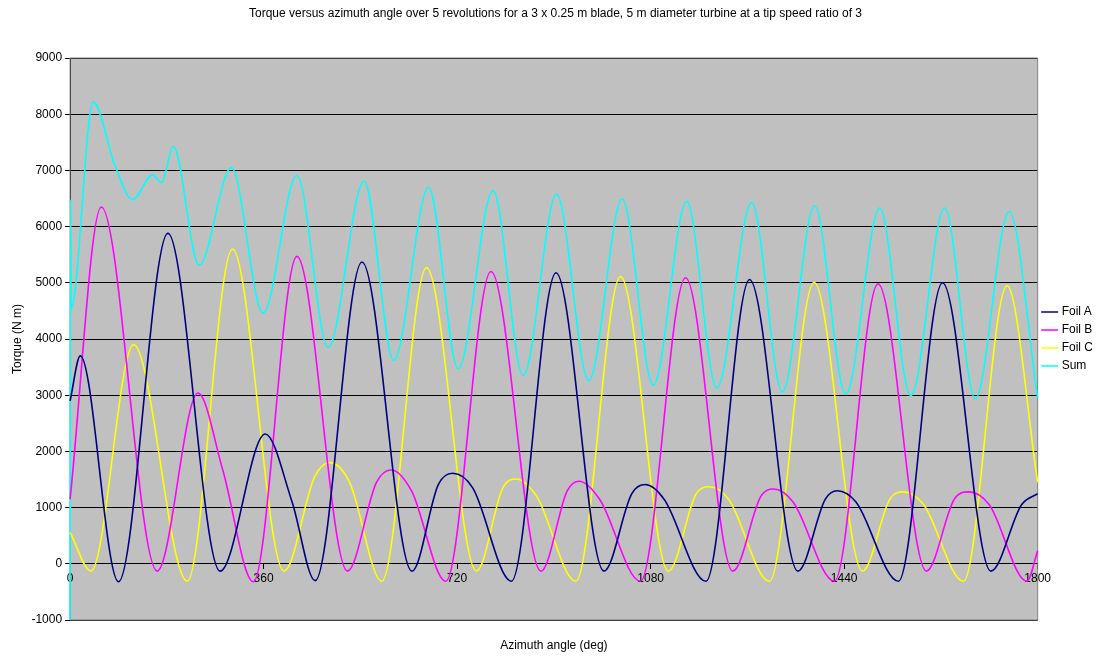 This screenshot has width=1111, height=659. Describe the element at coordinates (49, 450) in the screenshot. I see `y-tick-label: 2000` at that location.